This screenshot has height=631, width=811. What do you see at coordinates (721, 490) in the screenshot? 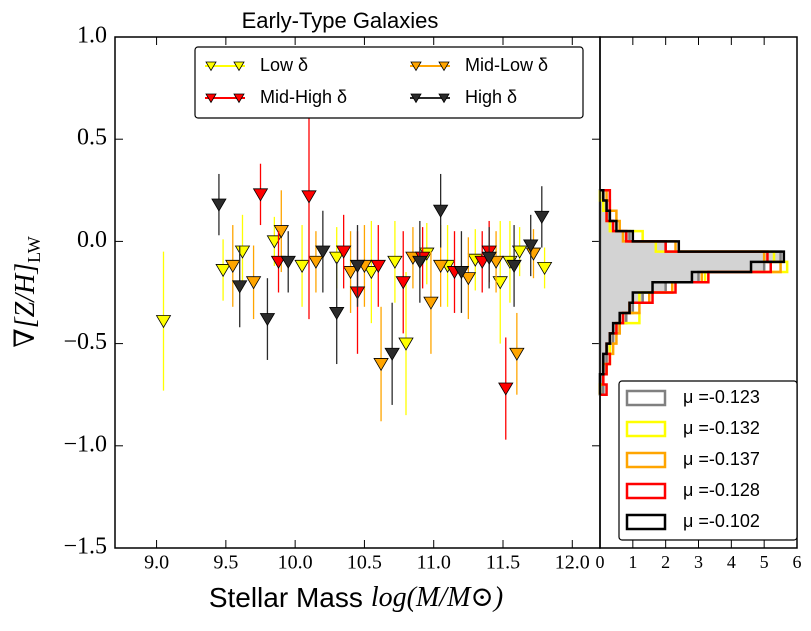
I see `legend-label: μ =-0.128` at bounding box center [721, 490].